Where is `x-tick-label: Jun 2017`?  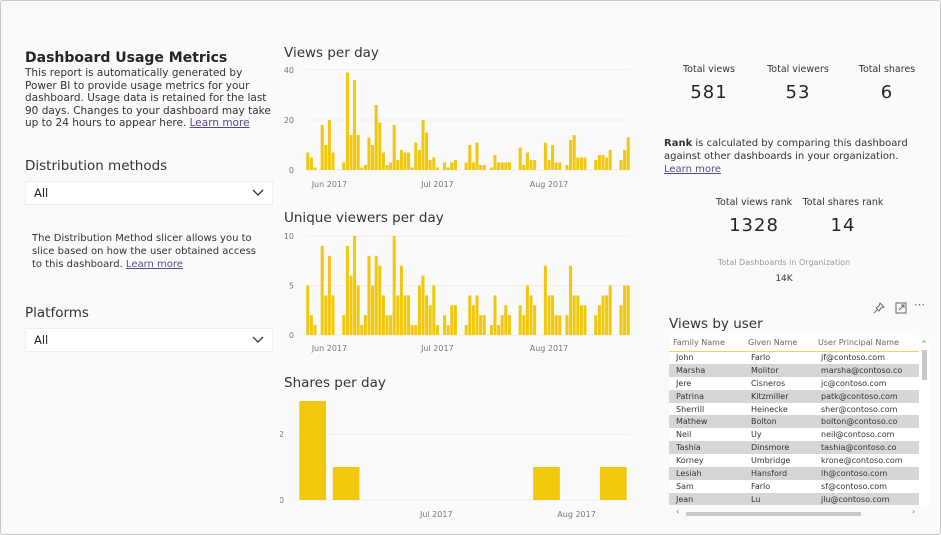 x-tick-label: Jun 2017 is located at coordinates (329, 184).